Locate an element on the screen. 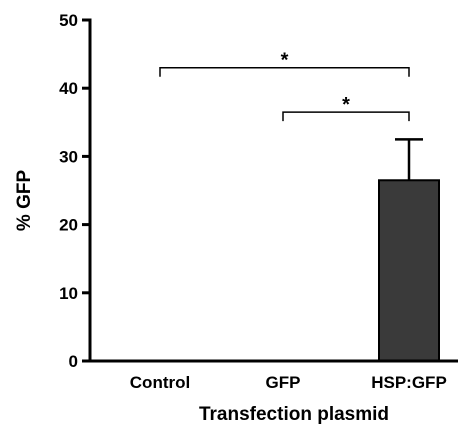  bar is located at coordinates (409, 270).